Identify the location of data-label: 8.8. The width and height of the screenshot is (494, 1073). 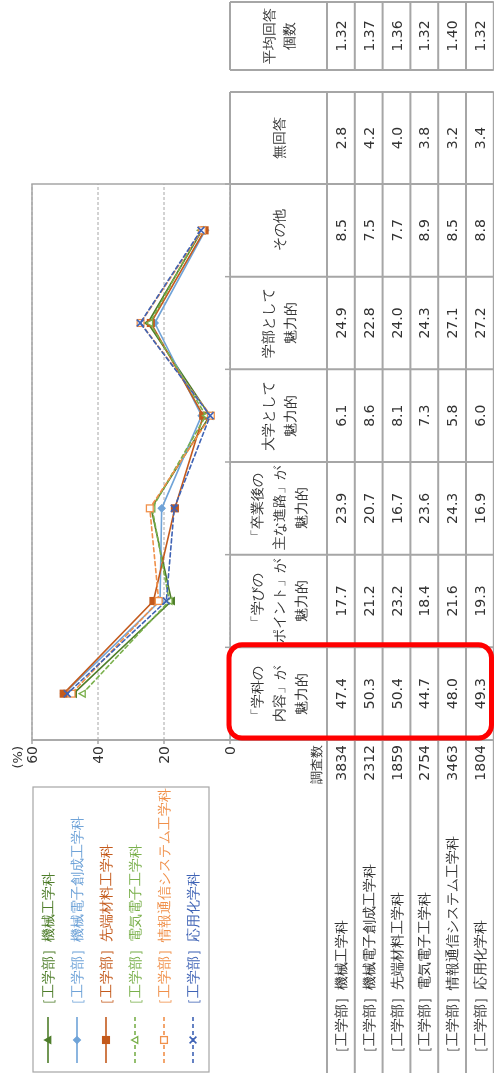
(479, 230).